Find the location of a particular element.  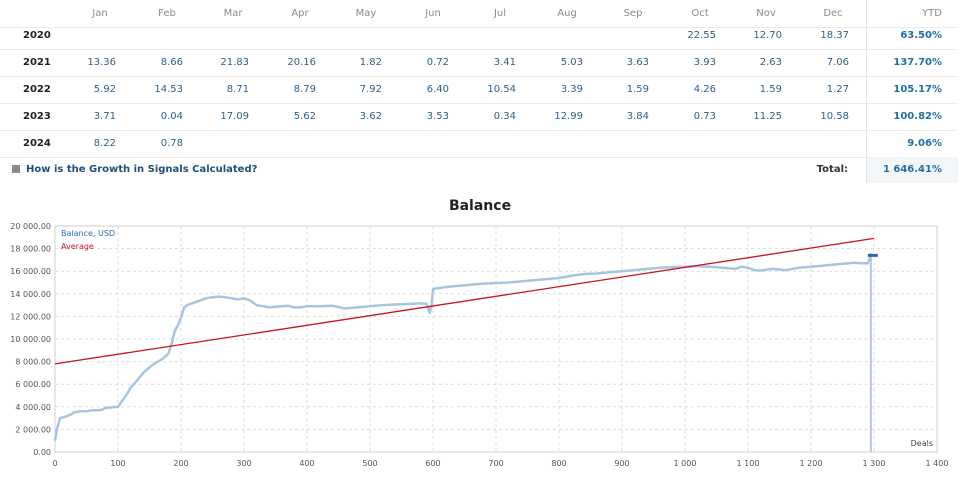

total-value: 1 646.41% is located at coordinates (912, 170).